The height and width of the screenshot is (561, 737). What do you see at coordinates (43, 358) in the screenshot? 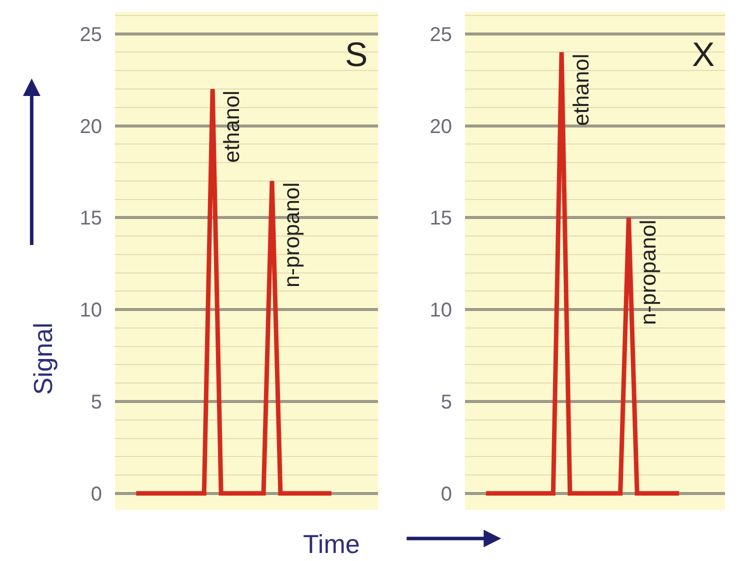
I see `y-axis-title: Signal` at bounding box center [43, 358].